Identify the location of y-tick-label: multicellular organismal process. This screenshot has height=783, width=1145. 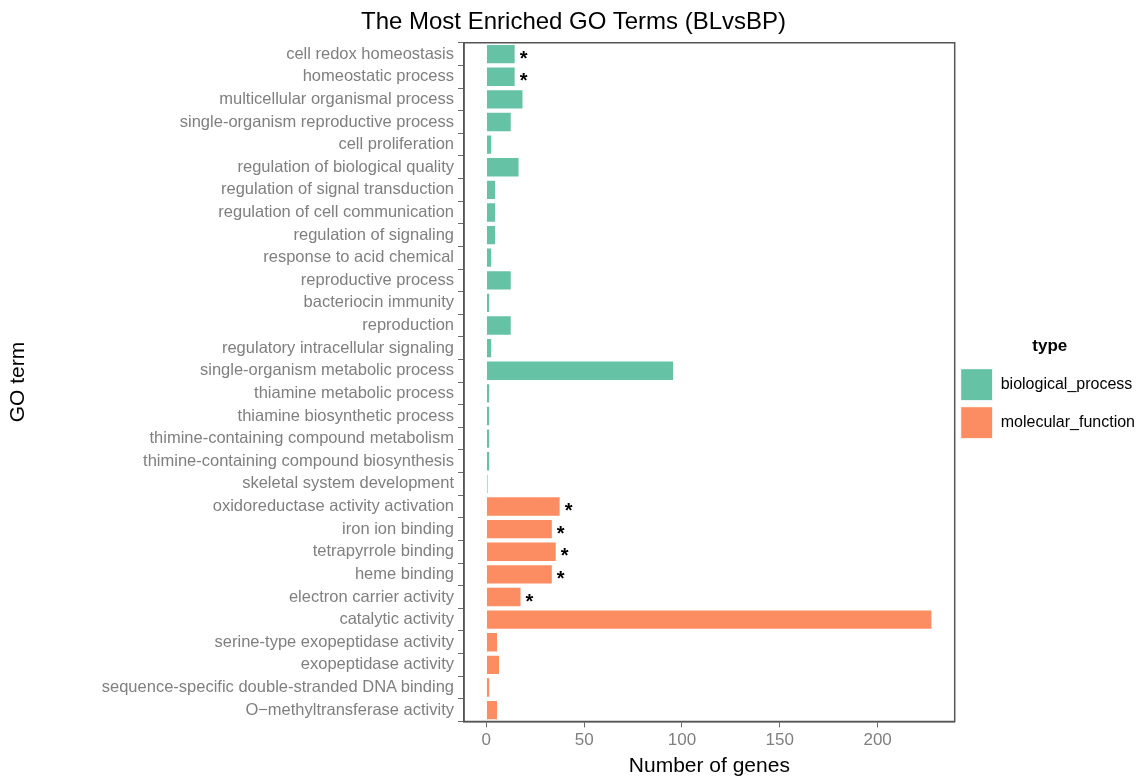
(336, 97).